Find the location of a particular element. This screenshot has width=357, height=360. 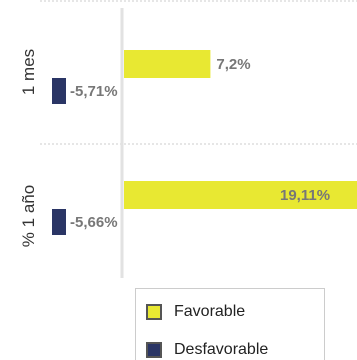

legend-label-desfavorable: Desfavorable is located at coordinates (221, 349).